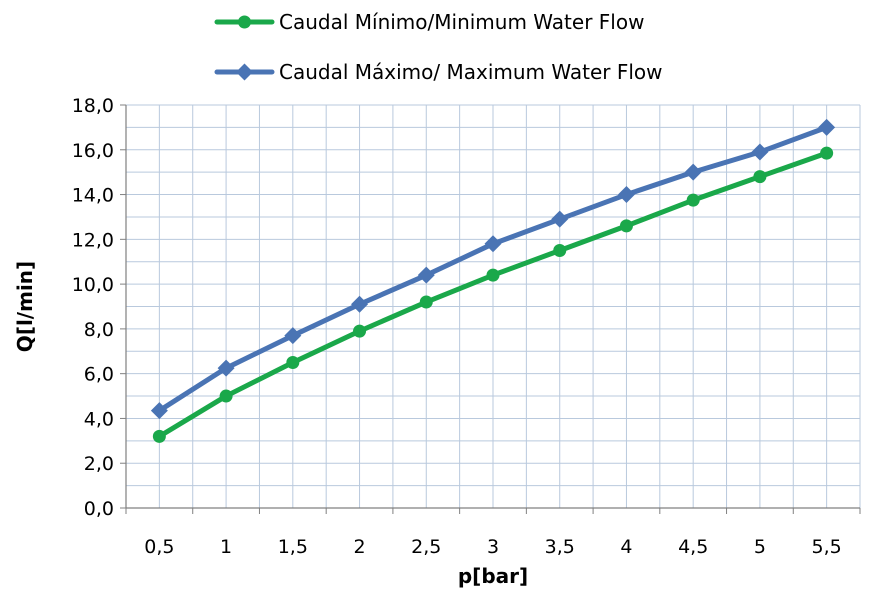 The width and height of the screenshot is (877, 599). I want to click on y-tick-label: 8,0, so click(99, 330).